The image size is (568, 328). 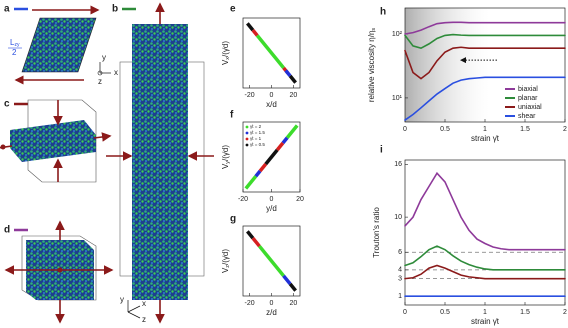 I want to click on y-tick-label: 16, so click(x=398, y=164).